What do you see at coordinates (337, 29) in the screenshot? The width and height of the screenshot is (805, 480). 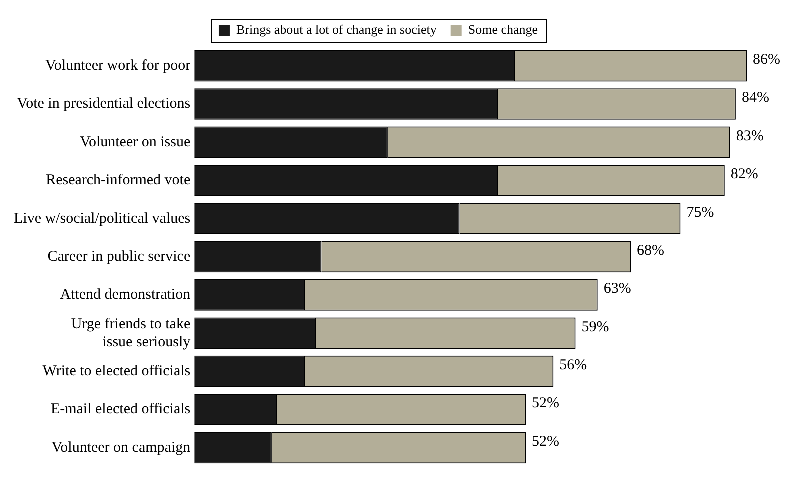 I see `legend-label: Brings about a lot of change in society` at bounding box center [337, 29].